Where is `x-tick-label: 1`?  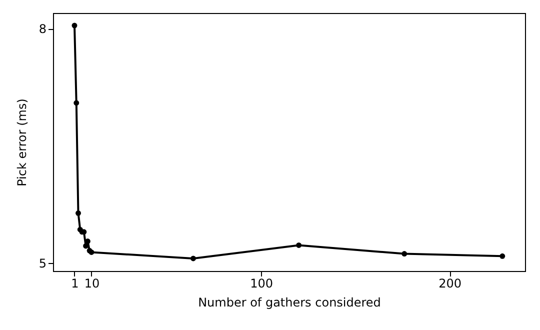 x-tick-label: 1 is located at coordinates (75, 283).